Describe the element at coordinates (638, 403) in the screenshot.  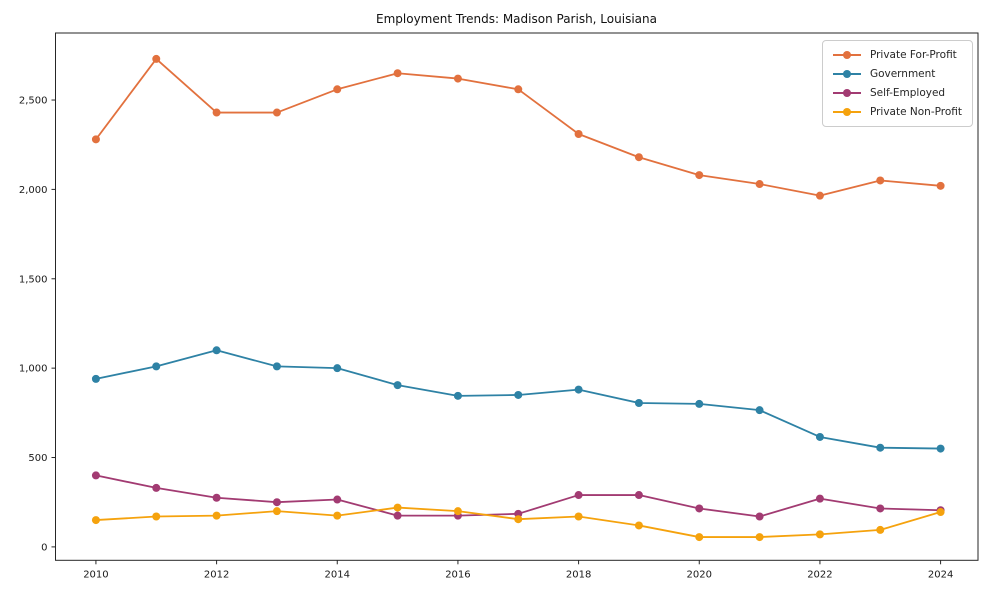
I see `data-point-government-2019` at that location.